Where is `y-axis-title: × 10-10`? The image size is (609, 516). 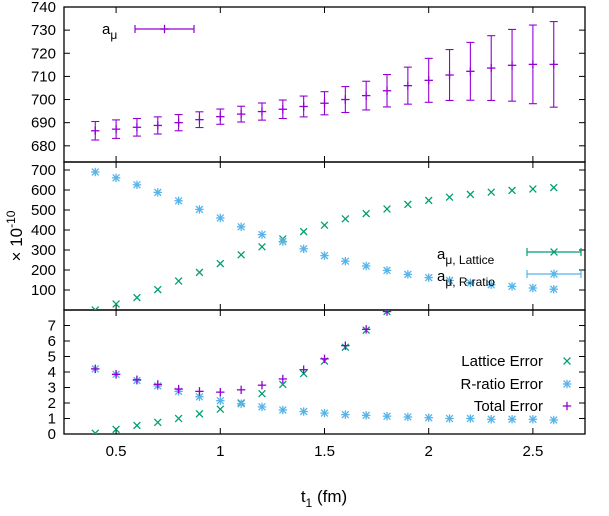 y-axis-title: × 10-10 is located at coordinates (15, 235).